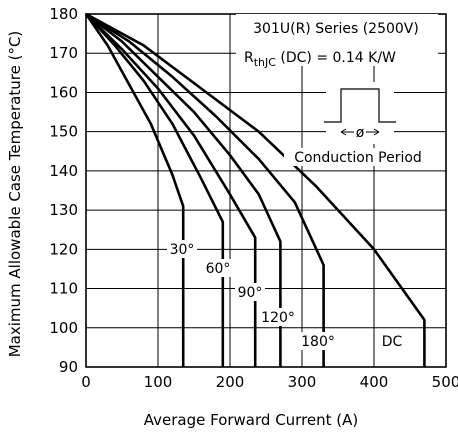 This screenshot has width=458, height=439. What do you see at coordinates (287, 295) in the screenshot?
I see `series-labels: 30° 60° 90° 120° 180° DC` at bounding box center [287, 295].